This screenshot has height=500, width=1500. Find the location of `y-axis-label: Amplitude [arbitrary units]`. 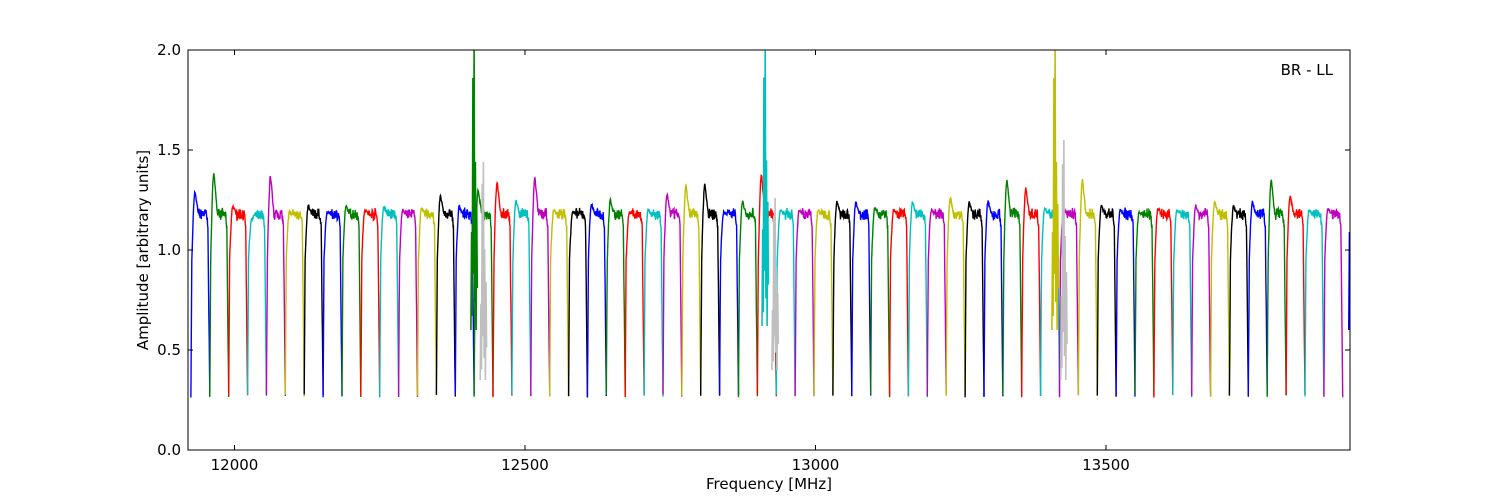

y-axis-label: Amplitude [arbitrary units] is located at coordinates (143, 250).